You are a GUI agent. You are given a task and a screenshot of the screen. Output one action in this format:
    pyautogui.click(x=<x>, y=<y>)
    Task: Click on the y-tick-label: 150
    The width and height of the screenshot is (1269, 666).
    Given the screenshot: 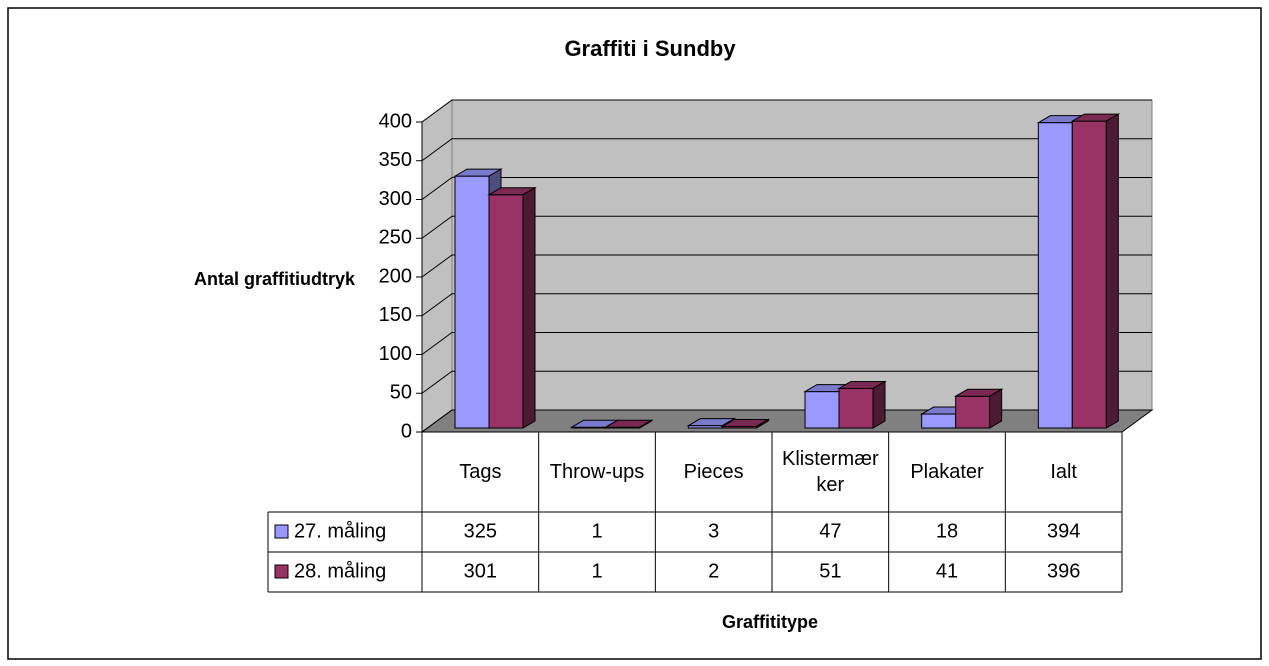 What is the action you would take?
    pyautogui.click(x=395, y=315)
    